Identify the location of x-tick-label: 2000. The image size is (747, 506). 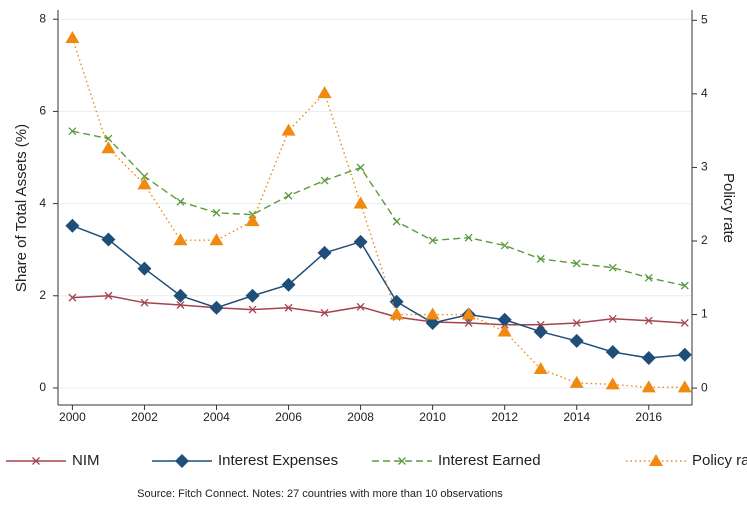
(72, 417).